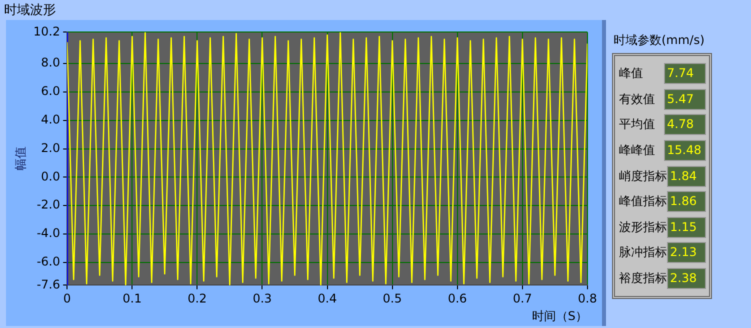 The image size is (751, 328). I want to click on data-label: 15.48, so click(685, 151).